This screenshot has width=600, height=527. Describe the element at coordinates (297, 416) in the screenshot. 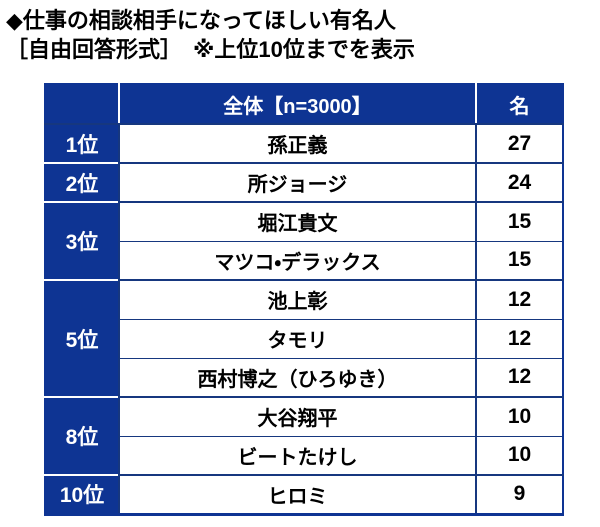

I see `celebrity-name: 大谷翔平` at that location.